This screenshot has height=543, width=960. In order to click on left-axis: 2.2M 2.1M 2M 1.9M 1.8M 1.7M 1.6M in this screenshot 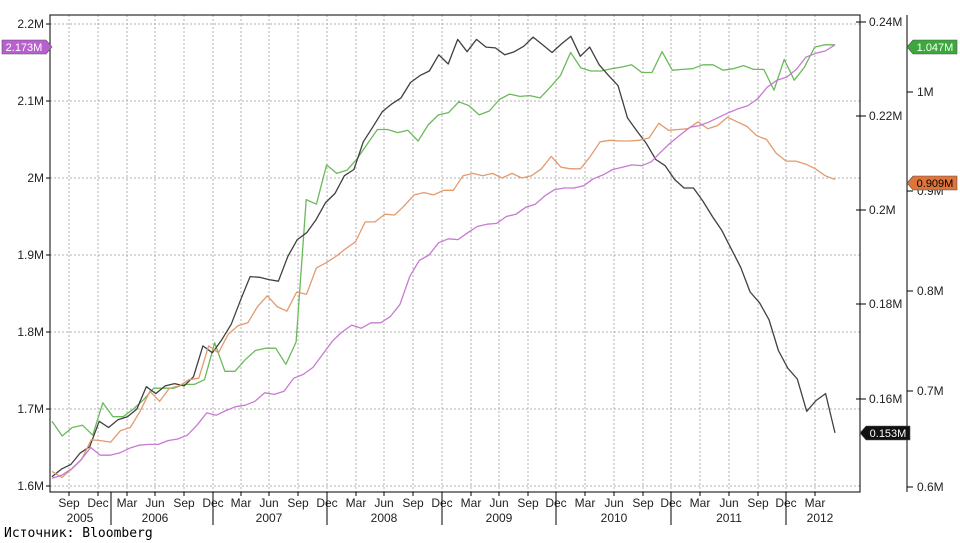, I will do `click(33, 255)`.